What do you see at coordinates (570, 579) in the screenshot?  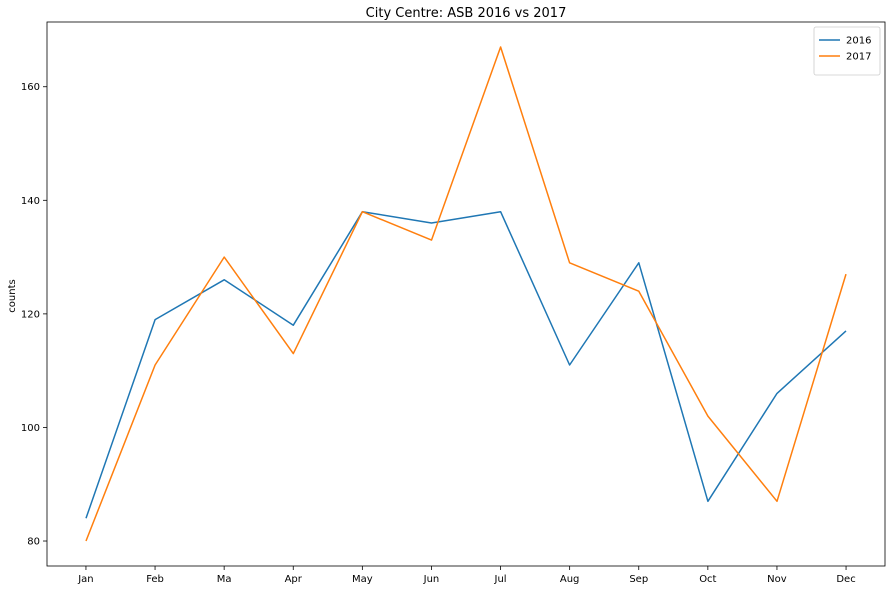 I see `x-tick-label: Aug` at bounding box center [570, 579].